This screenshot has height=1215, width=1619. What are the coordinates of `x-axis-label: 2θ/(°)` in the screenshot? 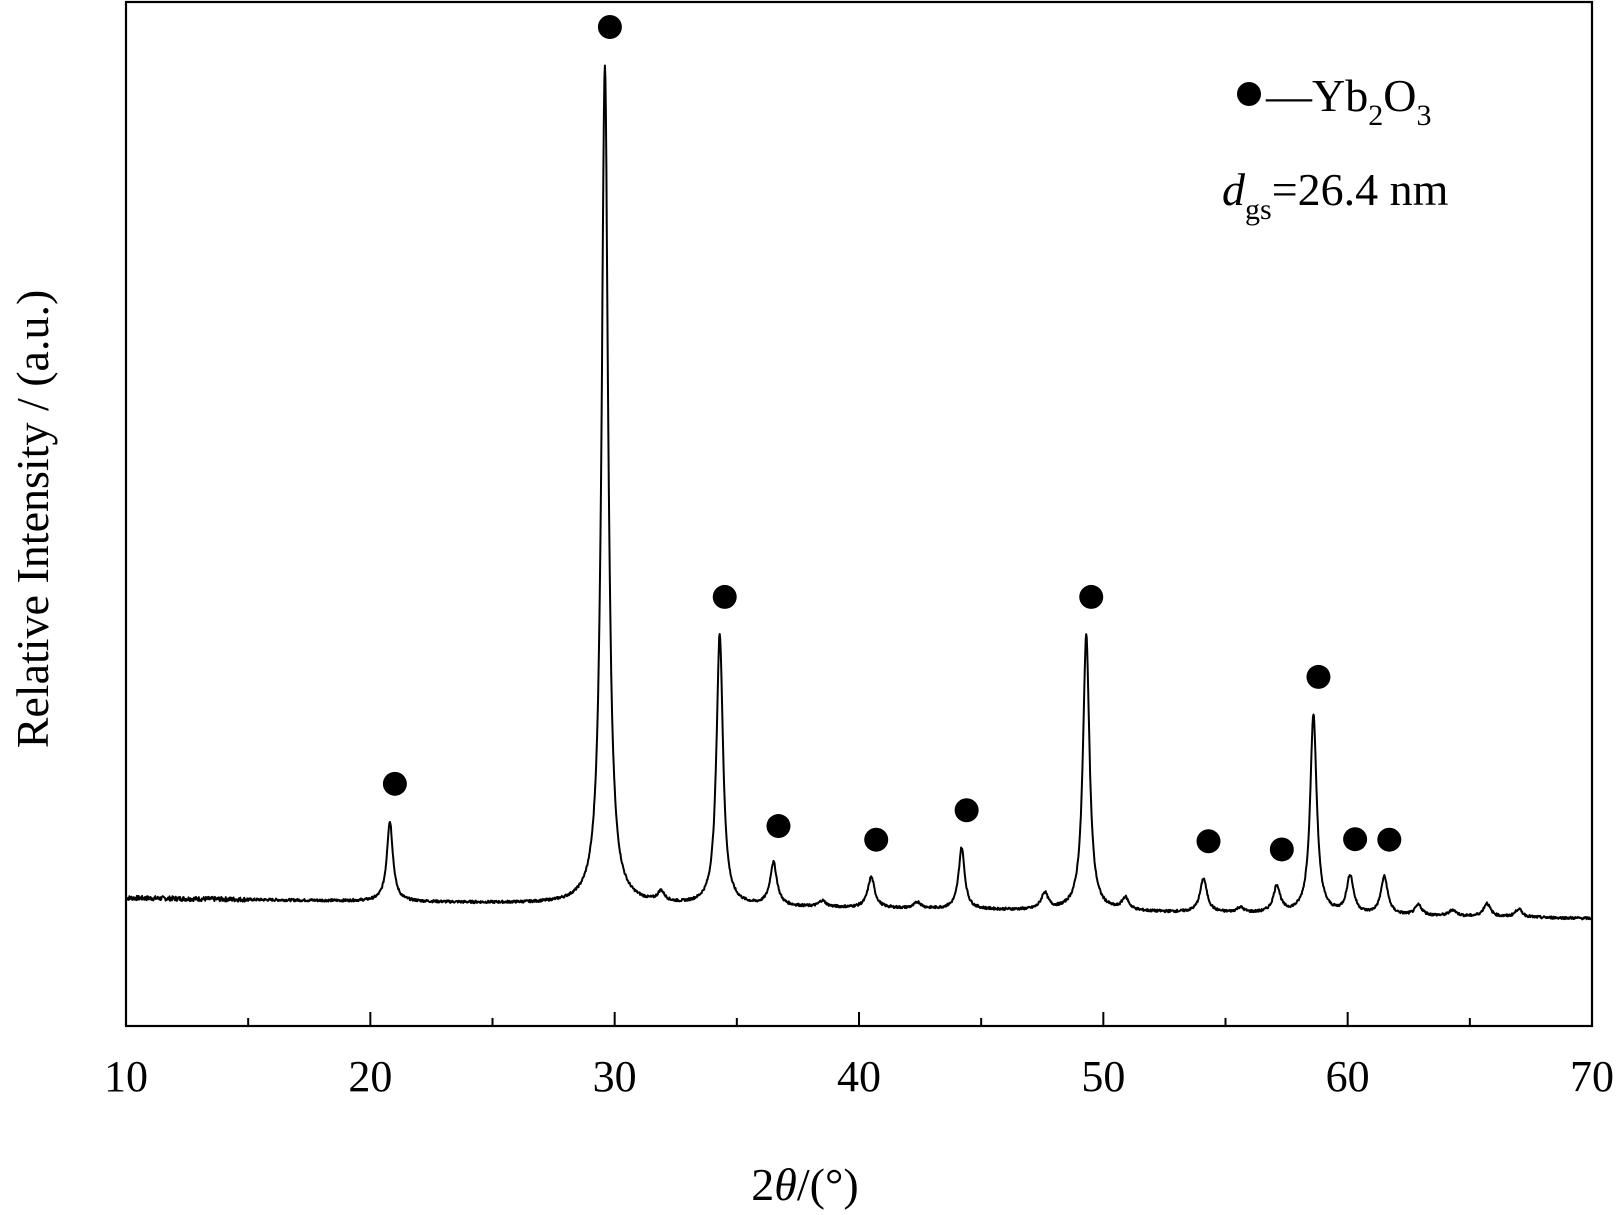 It's located at (804, 1184).